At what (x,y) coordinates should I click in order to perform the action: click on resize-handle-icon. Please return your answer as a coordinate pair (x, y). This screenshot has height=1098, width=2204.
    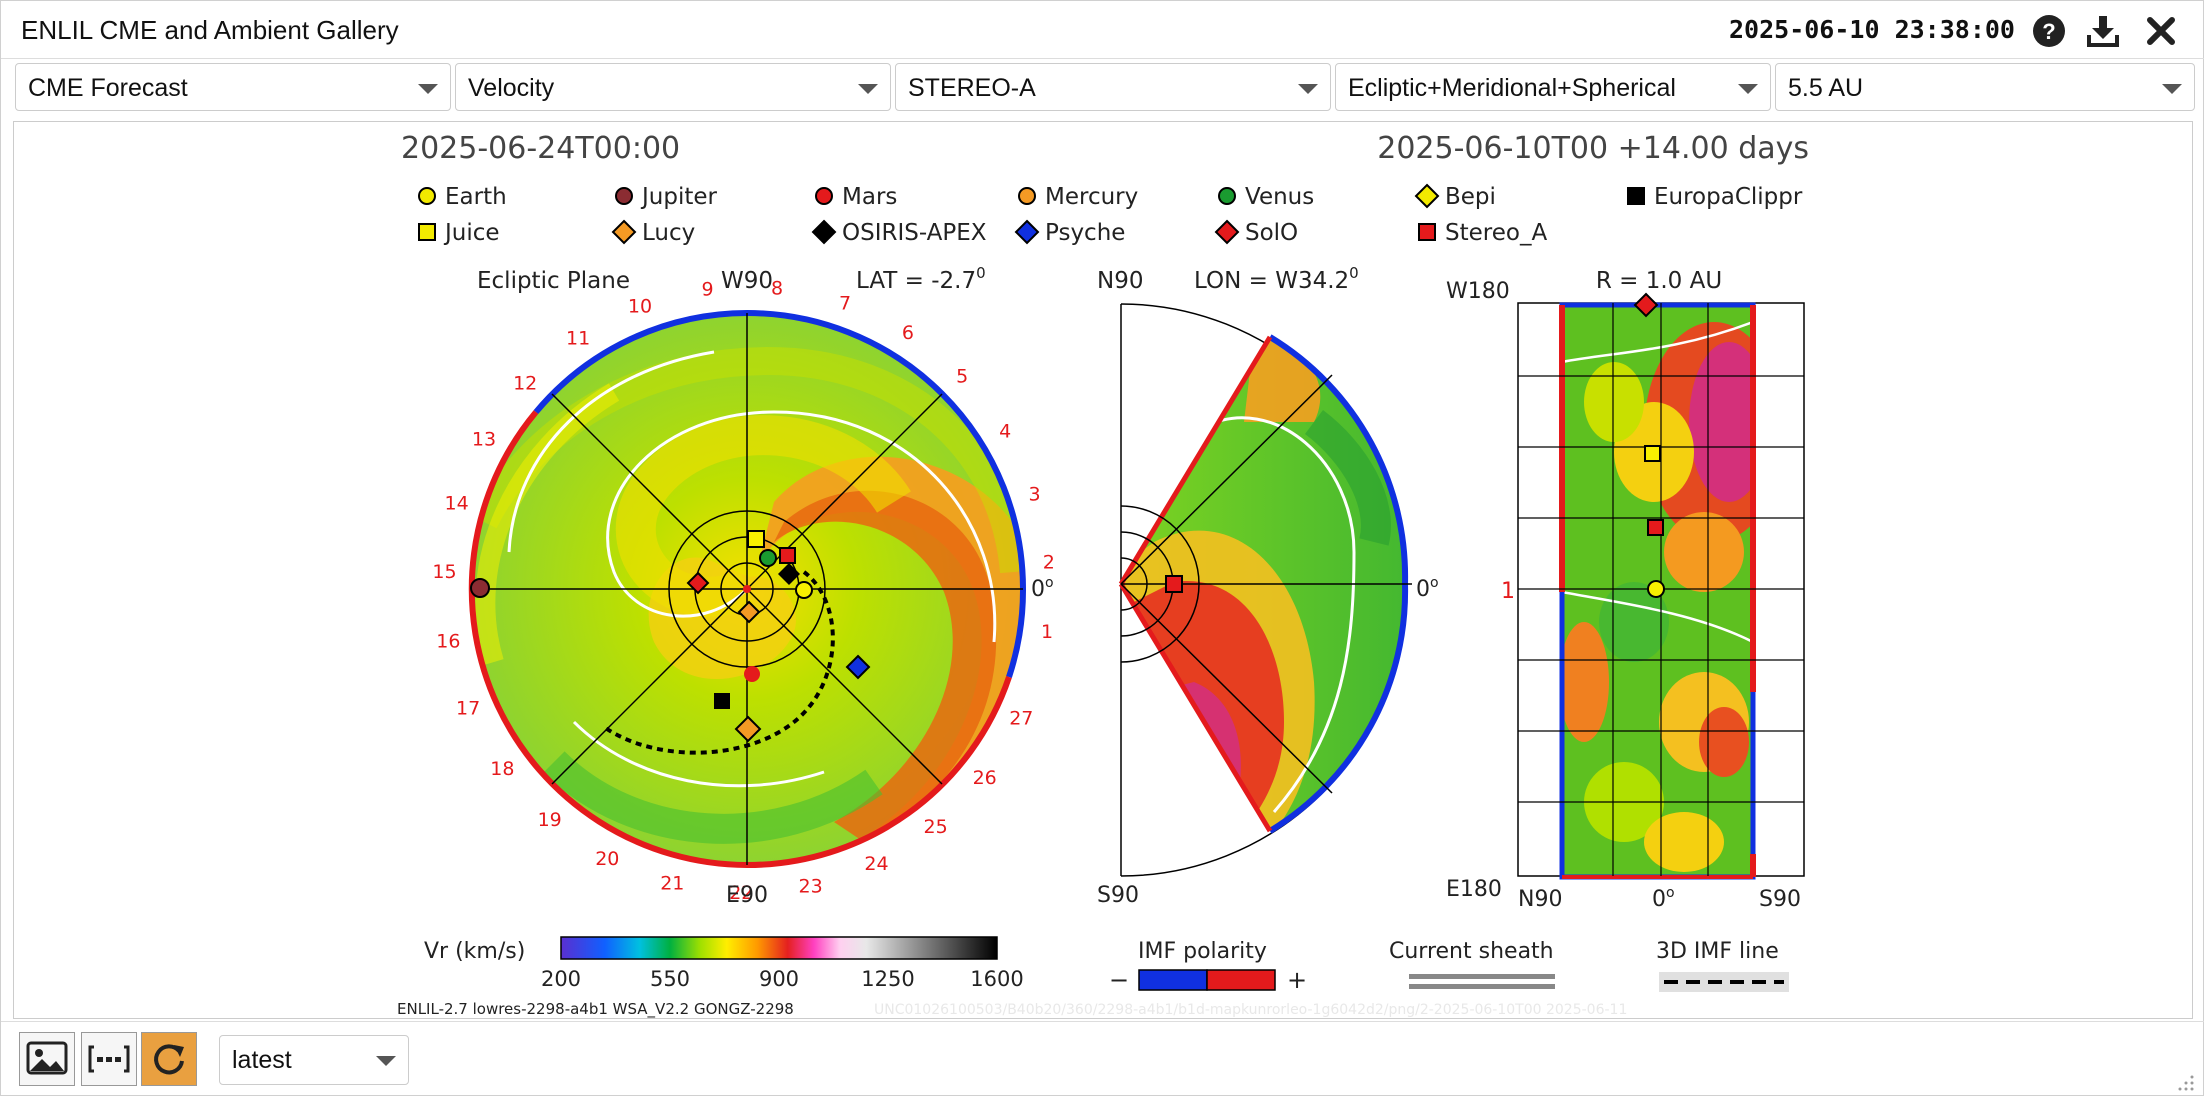
    Looking at the image, I should click on (2186, 1083).